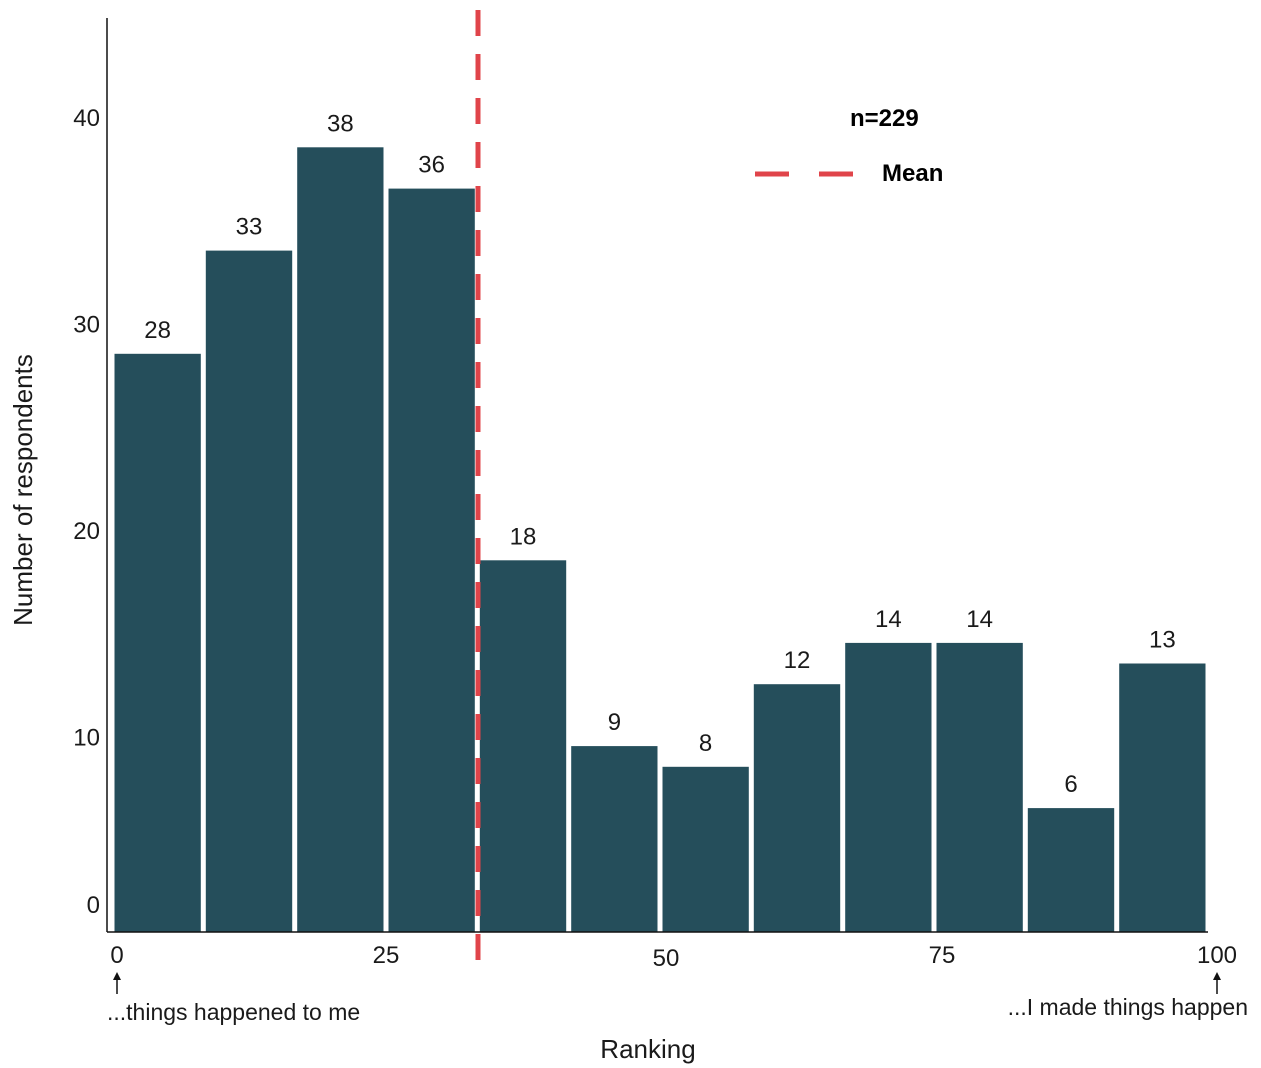  What do you see at coordinates (249, 227) in the screenshot?
I see `bar-value-label: 33` at bounding box center [249, 227].